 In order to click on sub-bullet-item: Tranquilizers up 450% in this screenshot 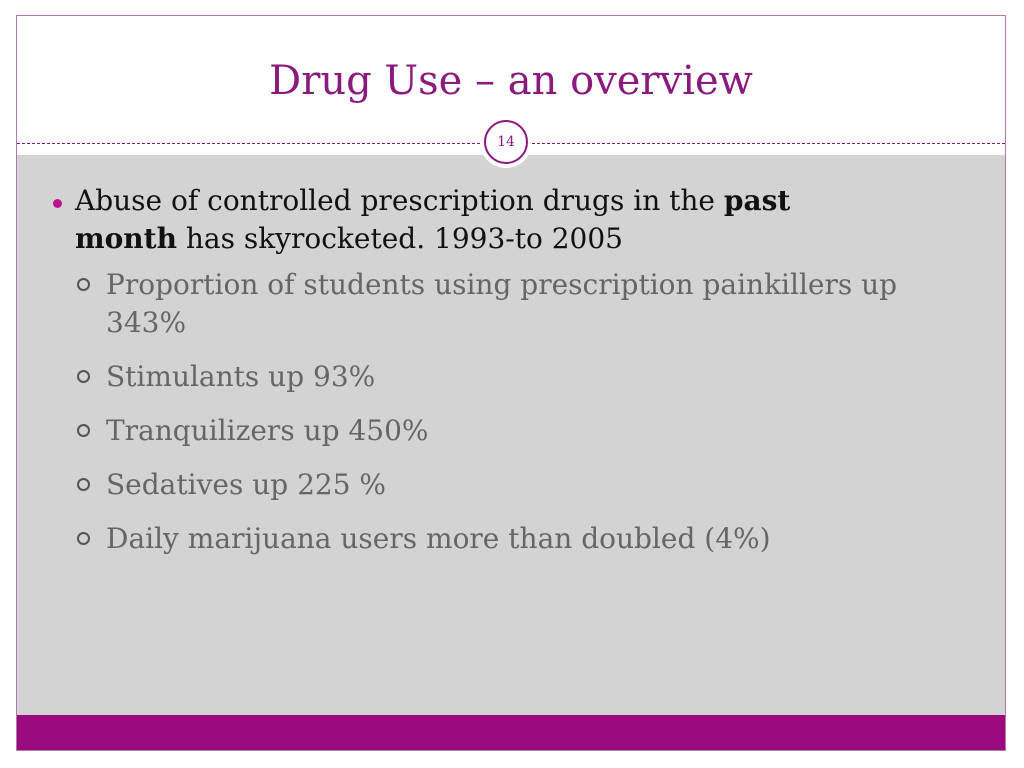, I will do `click(514, 431)`.